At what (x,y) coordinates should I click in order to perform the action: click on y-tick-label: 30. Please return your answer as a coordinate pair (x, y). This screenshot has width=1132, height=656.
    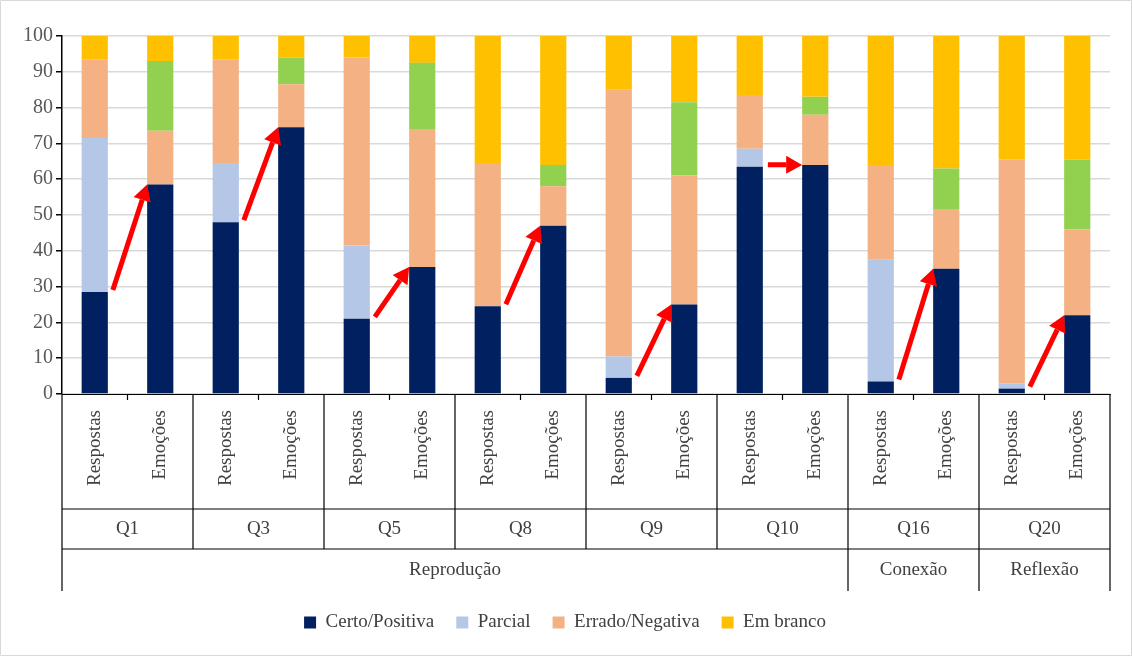
    Looking at the image, I should click on (43, 284).